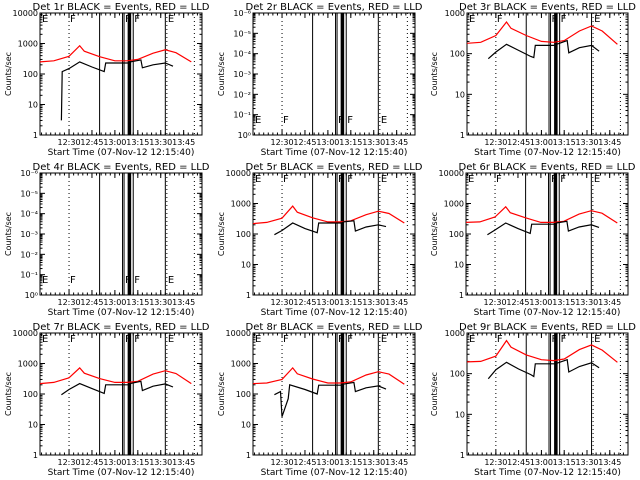  Describe the element at coordinates (242, 13) in the screenshot. I see `y-tick-label: 10⁻⁶` at that location.